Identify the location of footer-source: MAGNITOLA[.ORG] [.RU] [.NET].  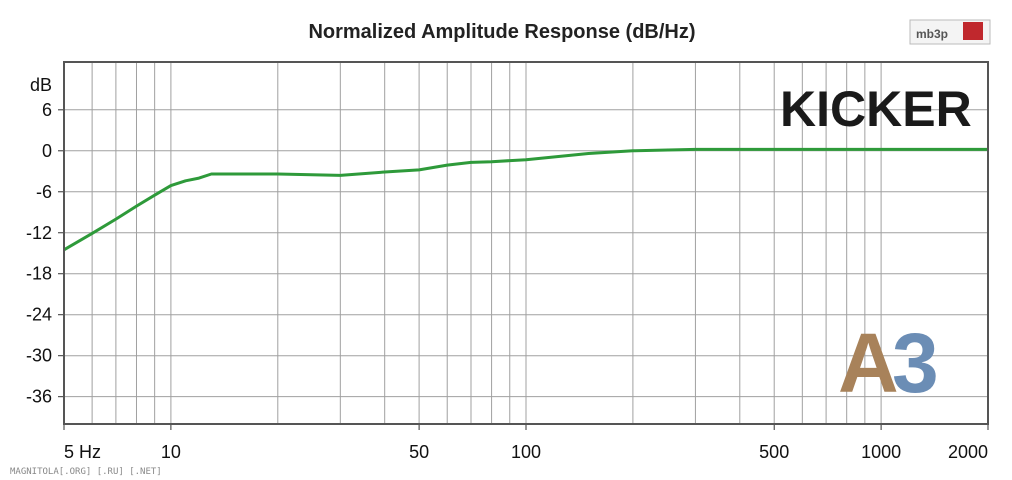
(86, 472).